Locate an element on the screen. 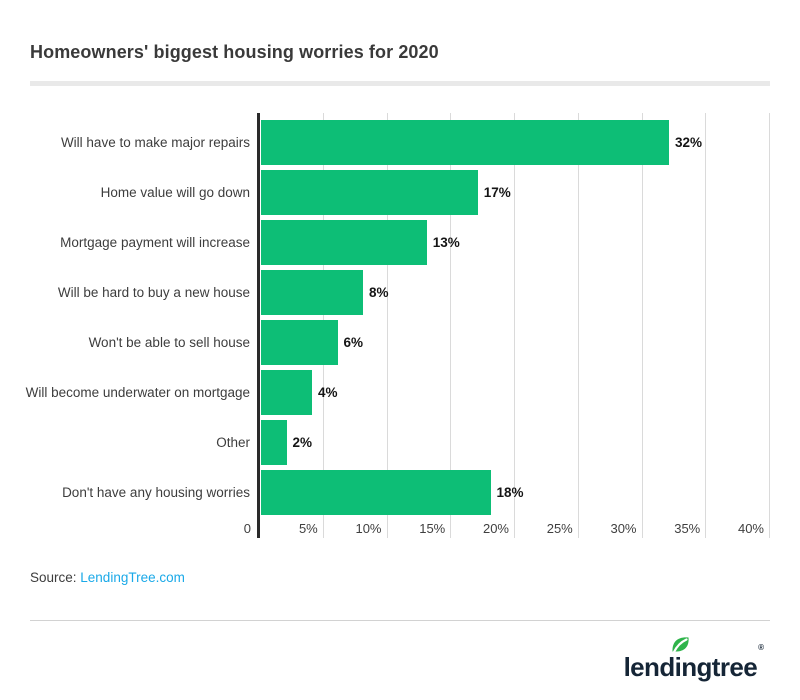 Image resolution: width=800 pixels, height=700 pixels. x-axis-tick-label: 15% is located at coordinates (432, 528).